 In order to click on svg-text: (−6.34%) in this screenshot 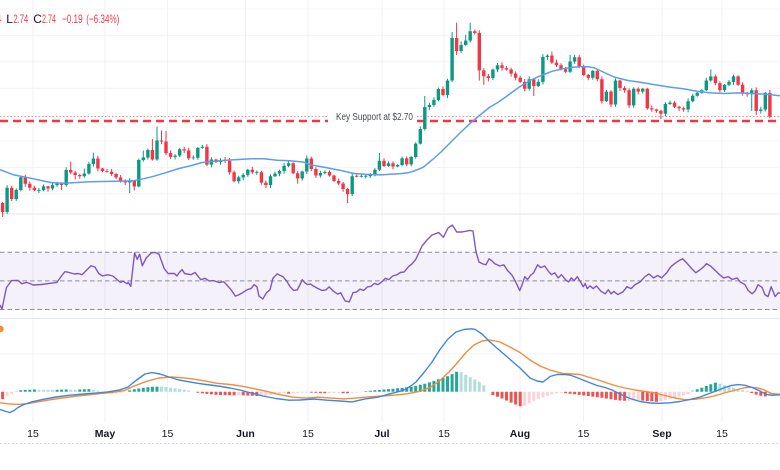, I will do `click(102, 19)`.